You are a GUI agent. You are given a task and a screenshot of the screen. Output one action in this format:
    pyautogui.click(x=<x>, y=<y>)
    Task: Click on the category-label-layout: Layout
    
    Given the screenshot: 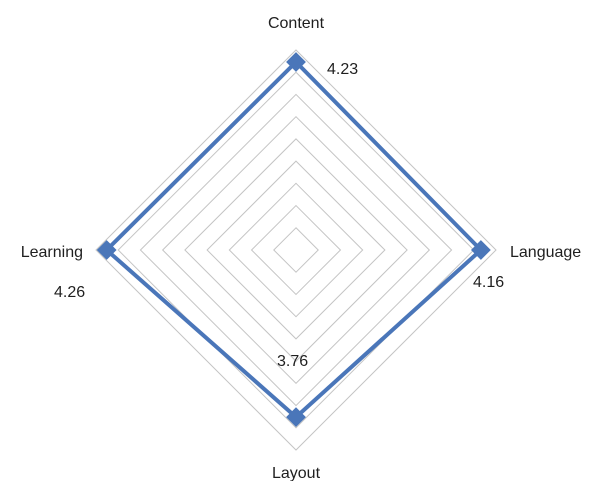 What is the action you would take?
    pyautogui.click(x=296, y=473)
    